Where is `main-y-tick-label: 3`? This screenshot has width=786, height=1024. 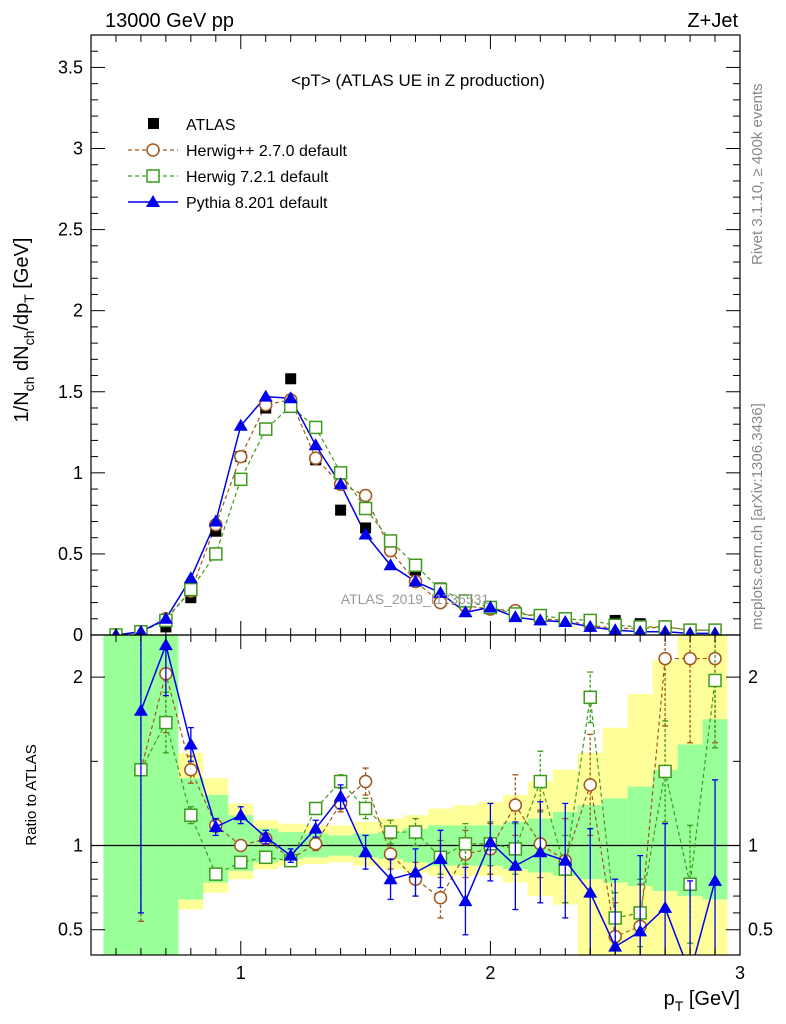
main-y-tick-label: 3 is located at coordinates (78, 149).